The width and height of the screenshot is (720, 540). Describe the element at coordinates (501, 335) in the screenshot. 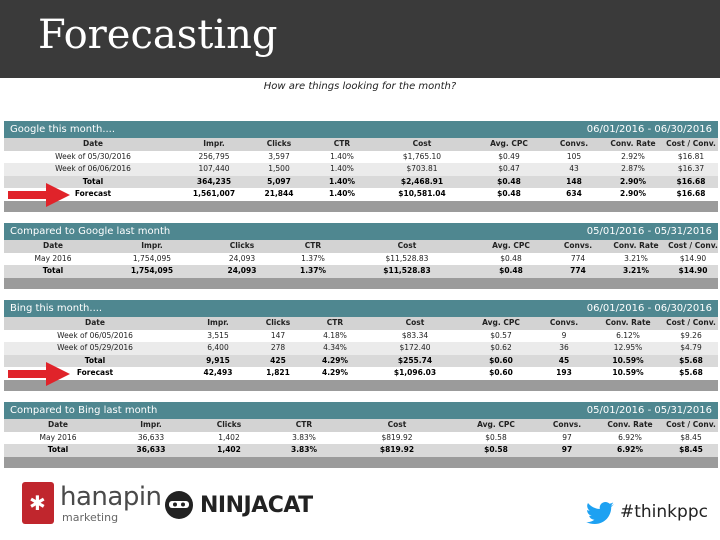

I see `cell-avg-cpc: $0.57` at that location.